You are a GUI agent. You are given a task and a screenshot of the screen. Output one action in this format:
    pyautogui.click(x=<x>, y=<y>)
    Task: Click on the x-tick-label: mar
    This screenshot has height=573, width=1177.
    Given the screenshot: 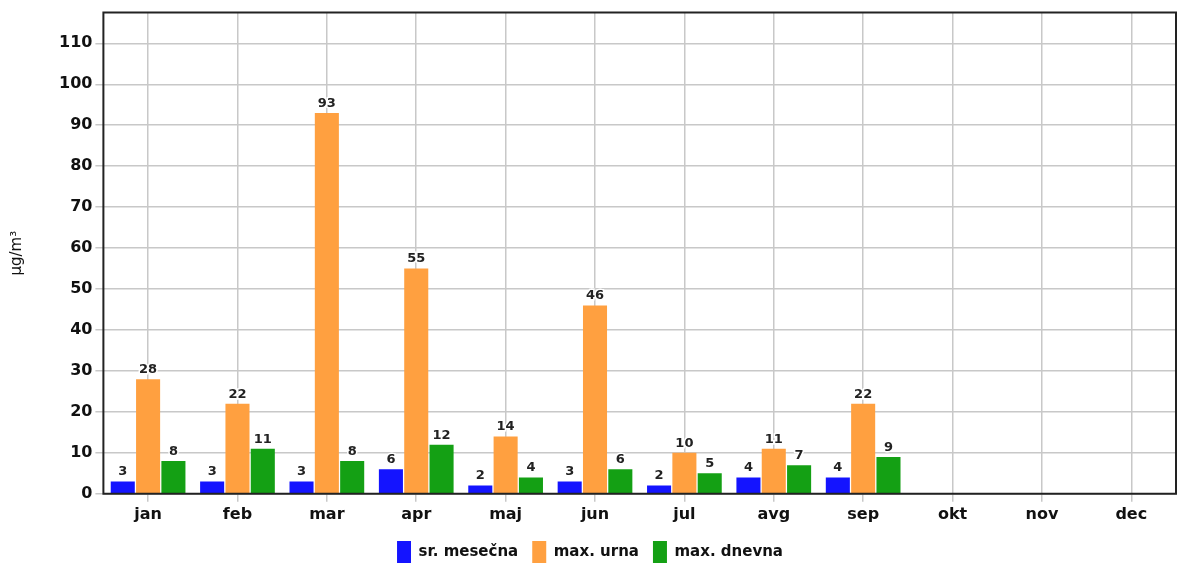 What is the action you would take?
    pyautogui.click(x=327, y=513)
    